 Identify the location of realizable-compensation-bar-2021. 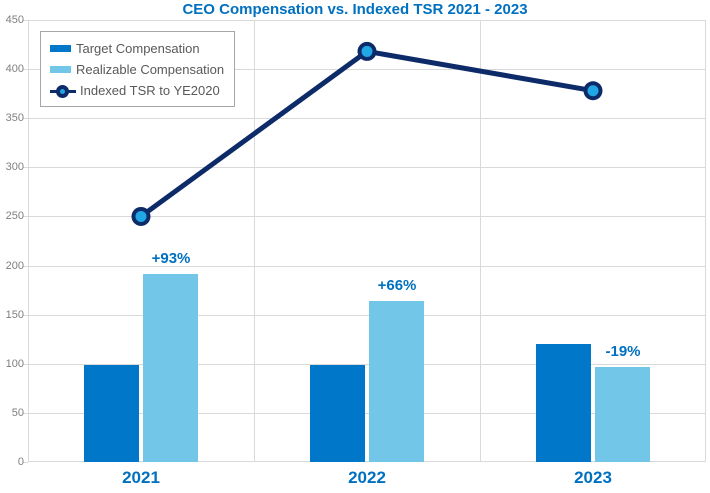
(170, 368).